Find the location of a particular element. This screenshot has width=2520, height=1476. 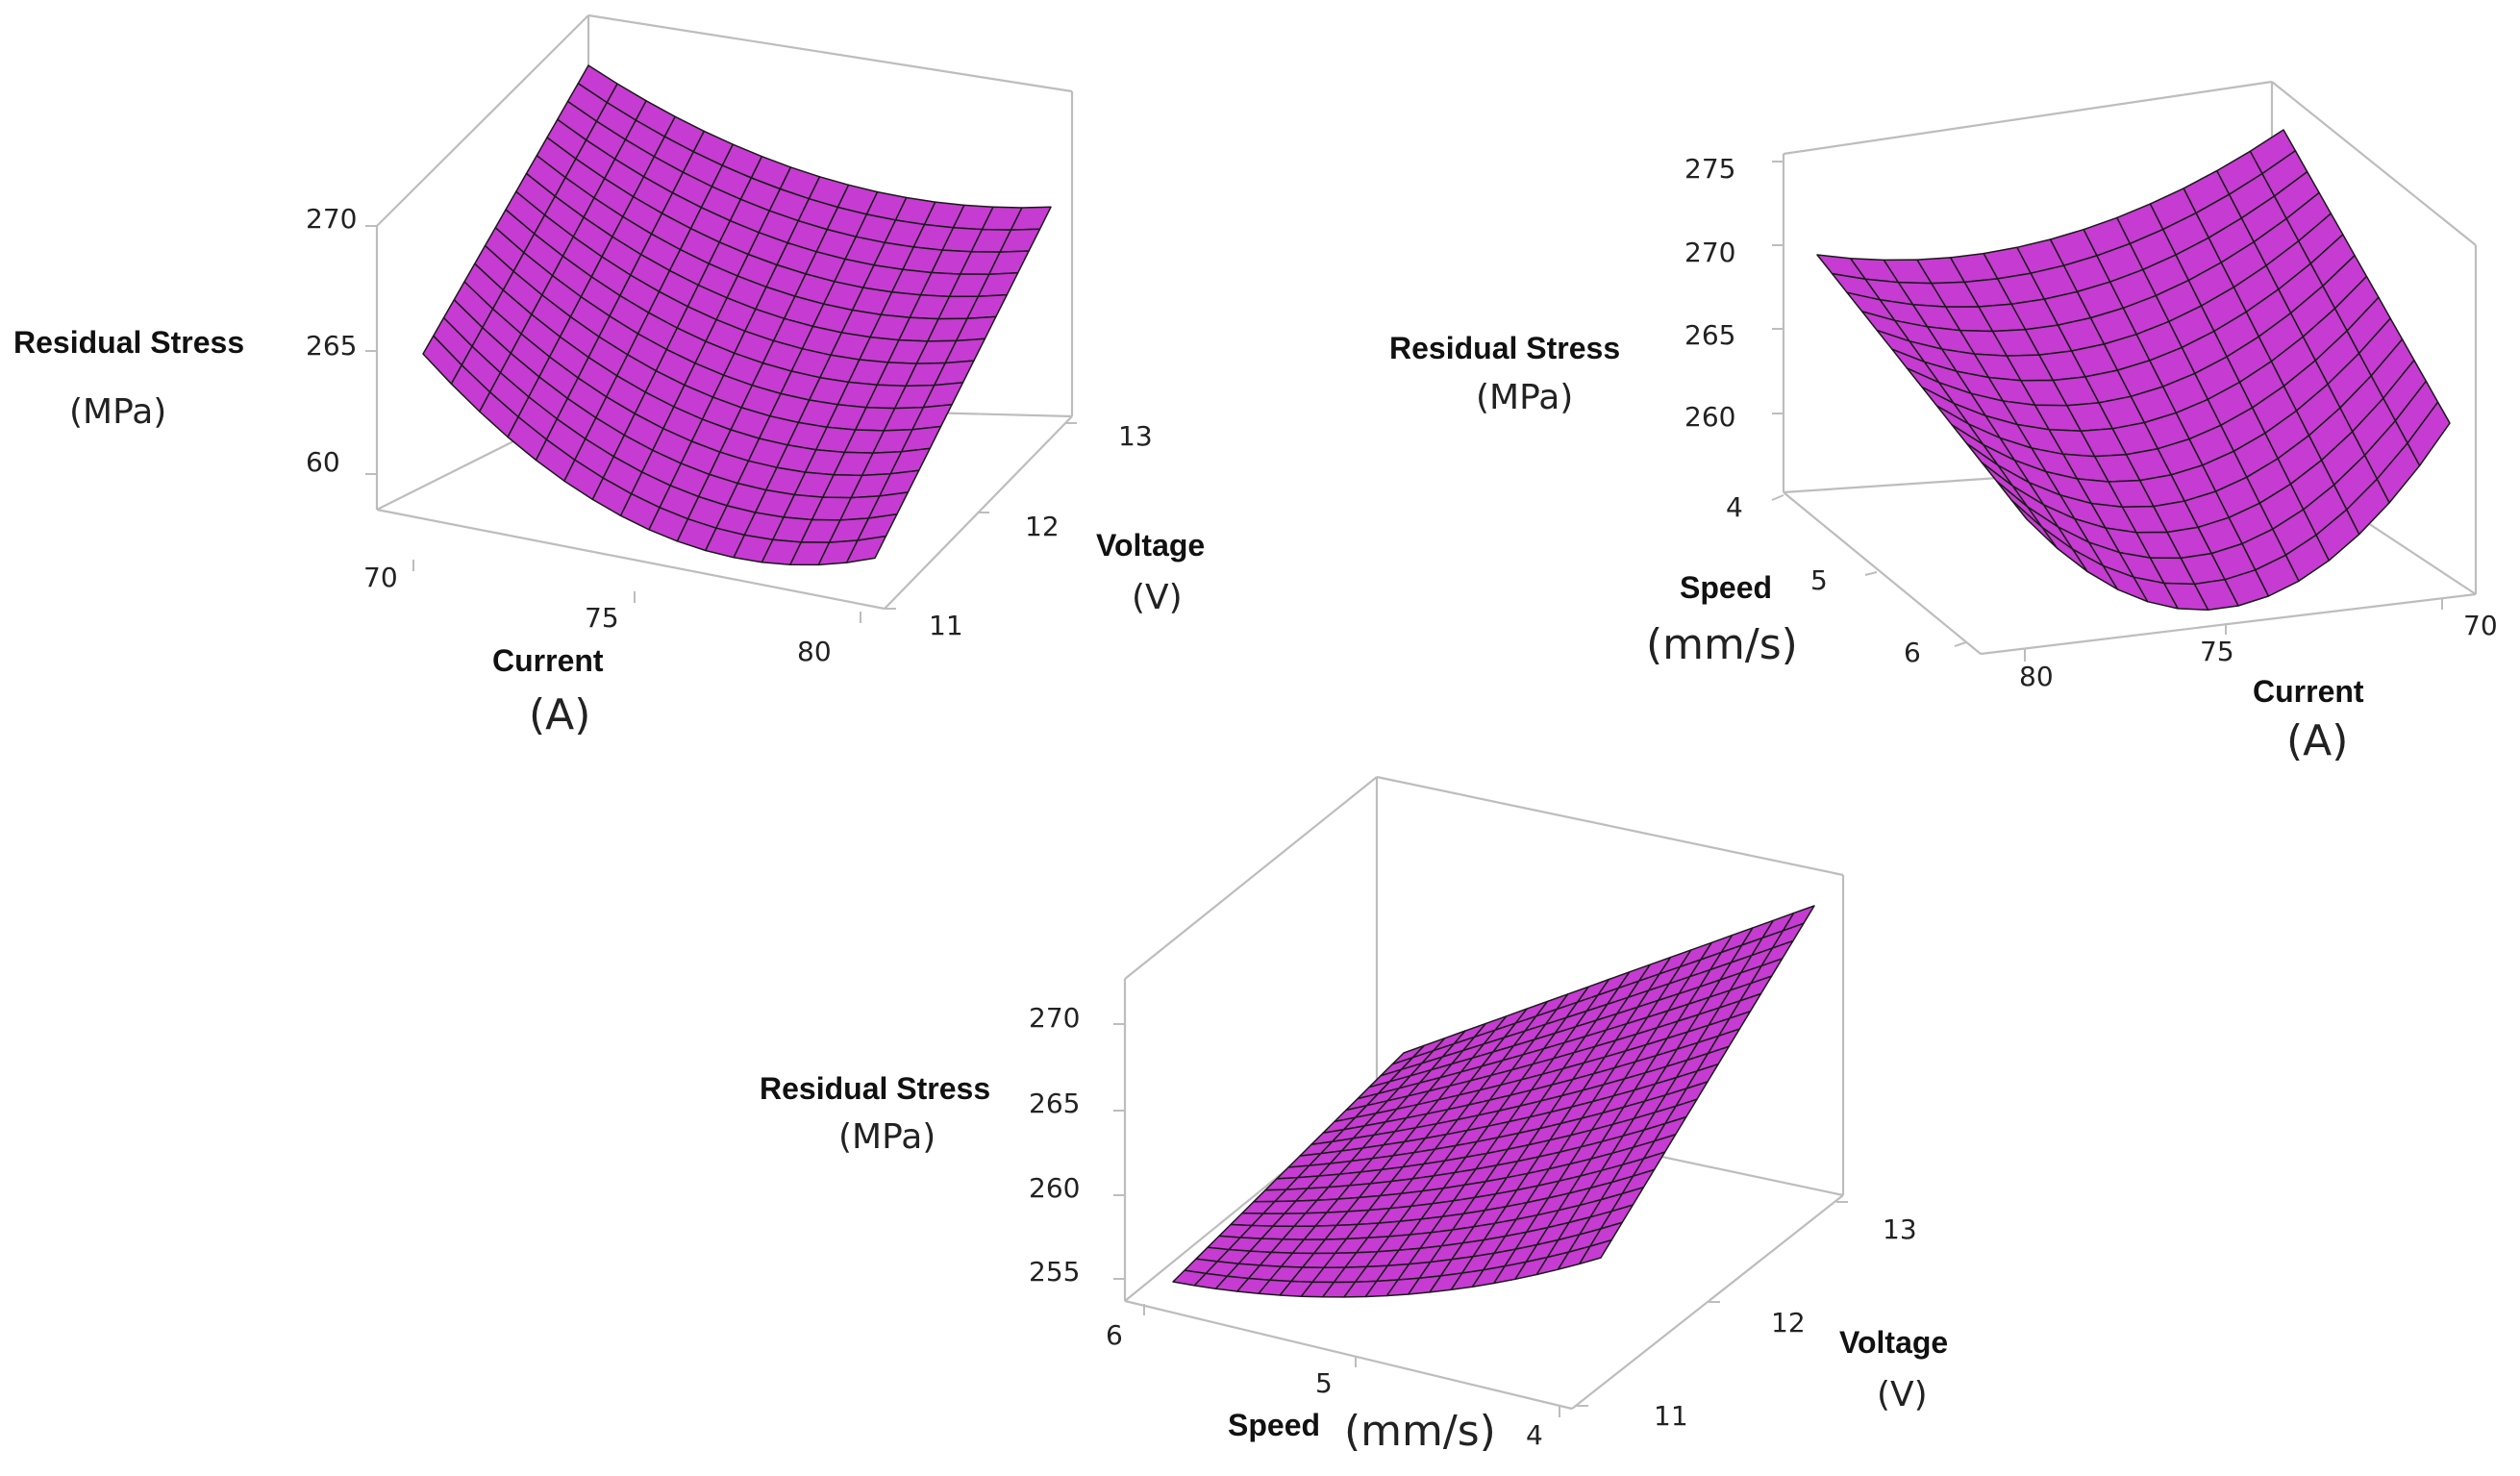

x-tick-label: 80 is located at coordinates (815, 651).